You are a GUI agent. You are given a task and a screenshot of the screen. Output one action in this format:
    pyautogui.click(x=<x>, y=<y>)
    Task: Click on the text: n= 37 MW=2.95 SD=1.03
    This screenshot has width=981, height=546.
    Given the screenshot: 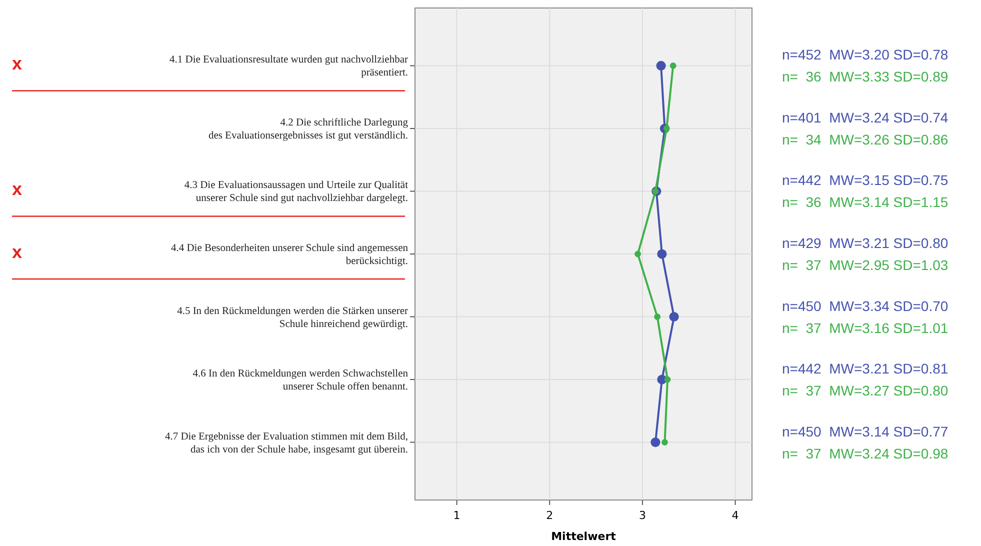 What is the action you would take?
    pyautogui.click(x=865, y=265)
    